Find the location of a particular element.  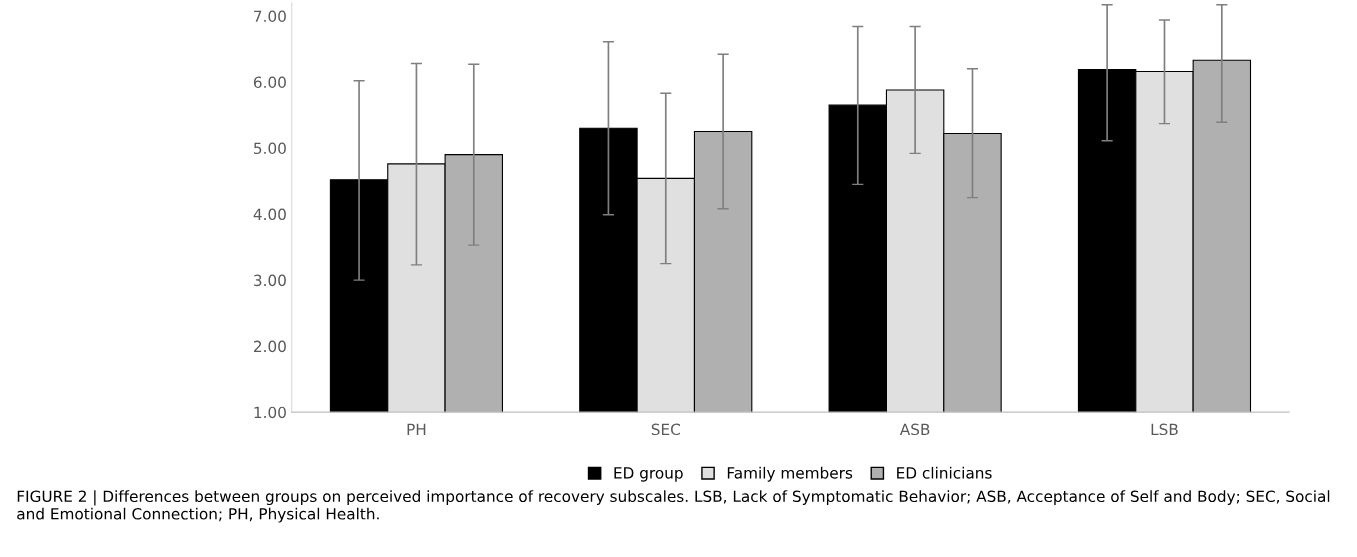

x-tick-label: SEC is located at coordinates (665, 429).